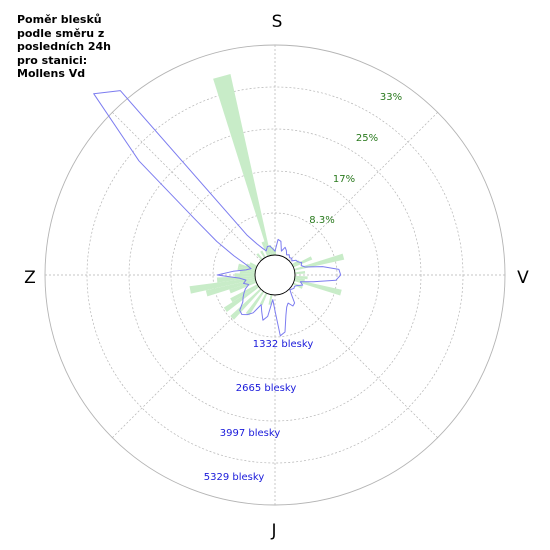 Image resolution: width=550 pixels, height=550 pixels. What do you see at coordinates (59, 19) in the screenshot?
I see `title-line: Poměr blesků` at bounding box center [59, 19].